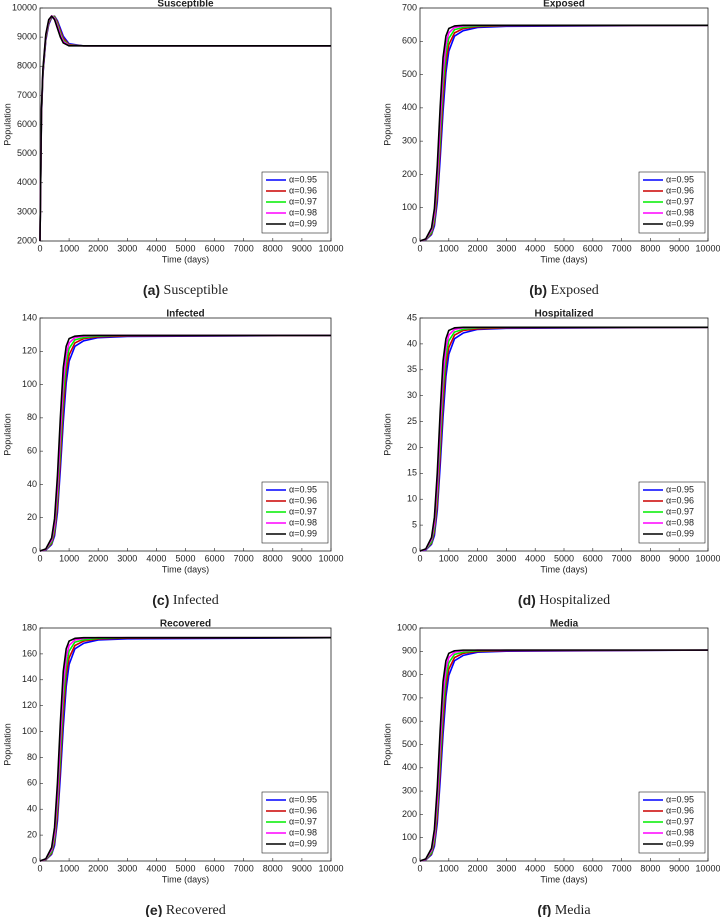 Image resolution: width=720 pixels, height=917 pixels. What do you see at coordinates (414, 550) in the screenshot?
I see `y-tick-label: 0` at bounding box center [414, 550].